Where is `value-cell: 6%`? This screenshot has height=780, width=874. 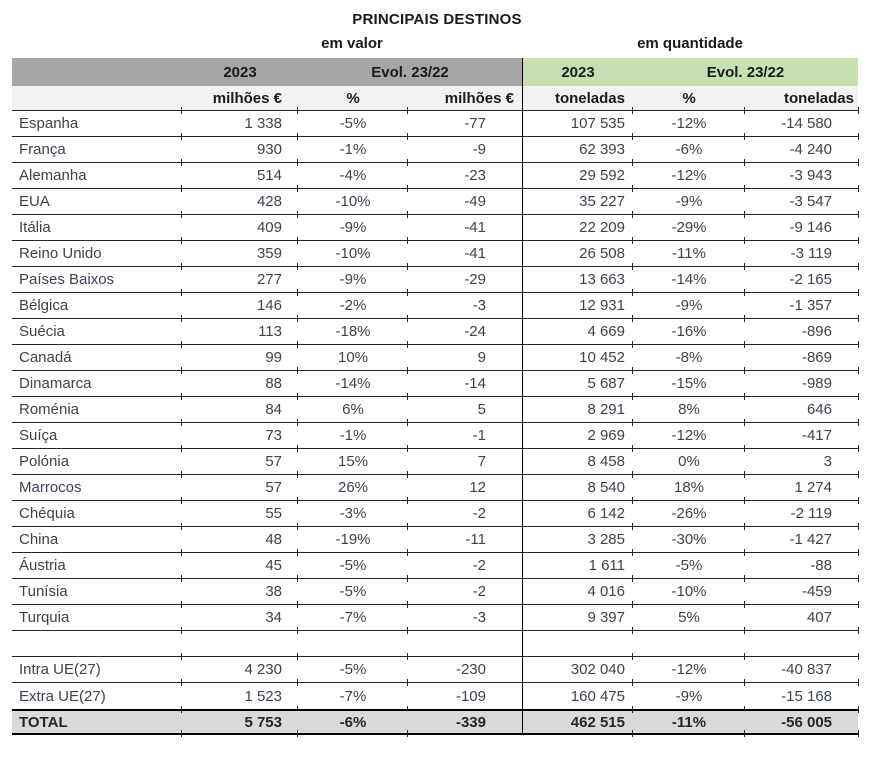 value-cell: 6% is located at coordinates (352, 411).